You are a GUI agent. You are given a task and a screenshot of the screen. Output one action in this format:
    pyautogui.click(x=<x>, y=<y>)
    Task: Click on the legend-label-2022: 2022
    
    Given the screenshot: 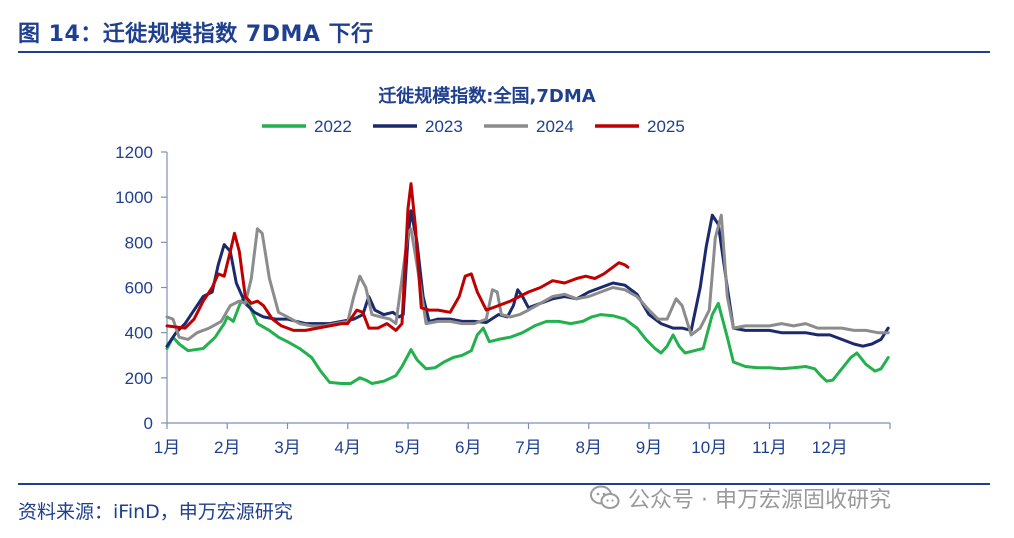 What is the action you would take?
    pyautogui.click(x=333, y=126)
    